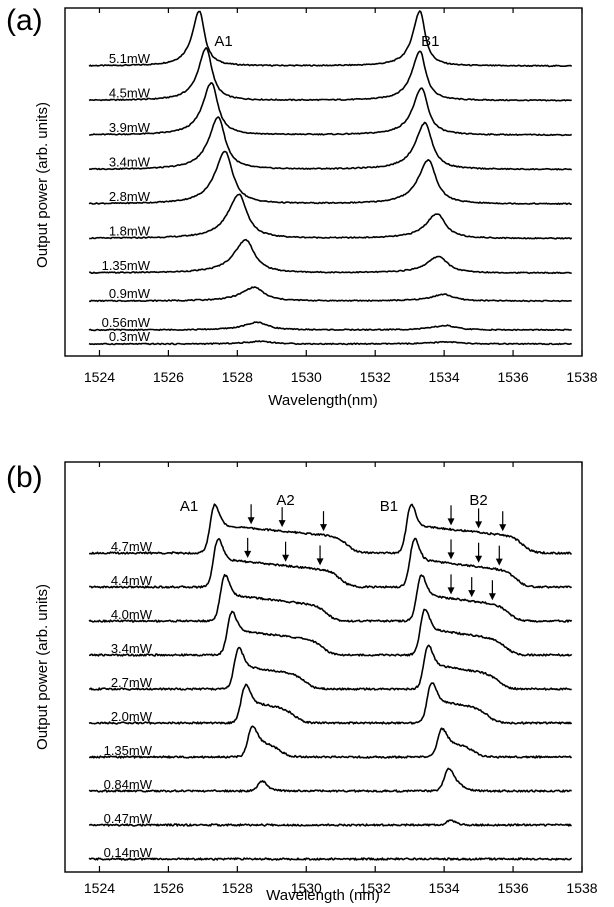 Image resolution: width=614 pixels, height=907 pixels. What do you see at coordinates (331, 109) in the screenshot?
I see `trace-3-9mw` at bounding box center [331, 109].